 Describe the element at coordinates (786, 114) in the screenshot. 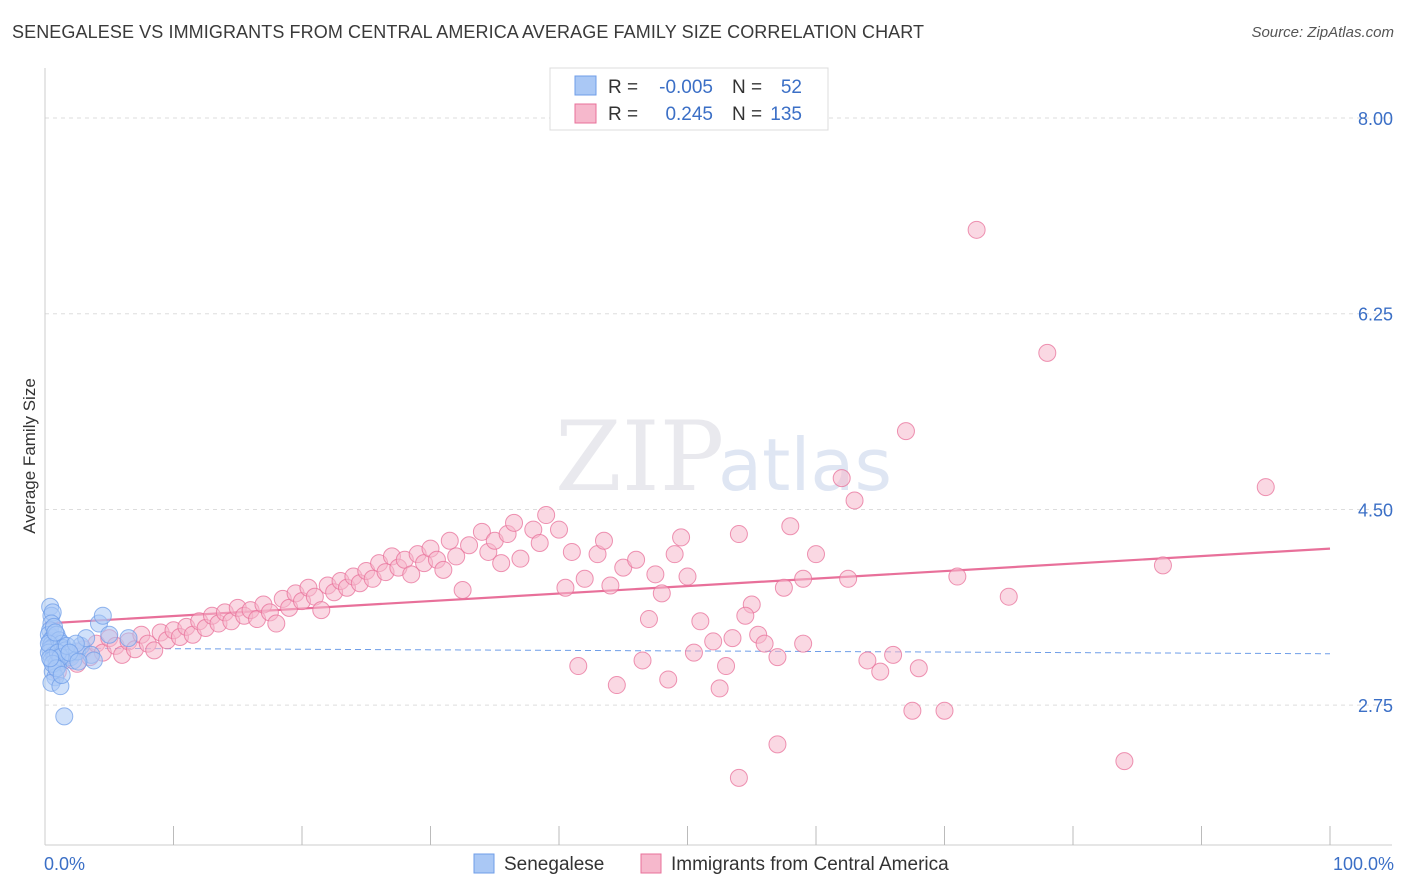

I see `legend-n-value-1: 135` at that location.